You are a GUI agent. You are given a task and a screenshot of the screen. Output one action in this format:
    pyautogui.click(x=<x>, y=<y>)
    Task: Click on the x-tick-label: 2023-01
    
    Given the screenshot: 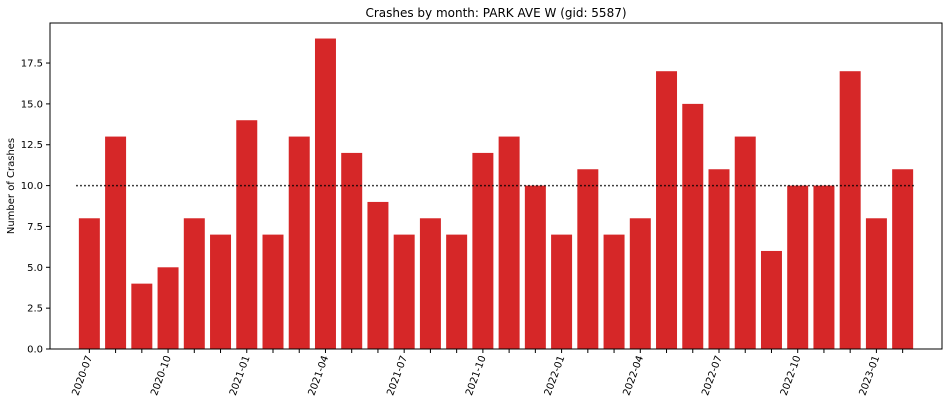 What is the action you would take?
    pyautogui.click(x=870, y=375)
    